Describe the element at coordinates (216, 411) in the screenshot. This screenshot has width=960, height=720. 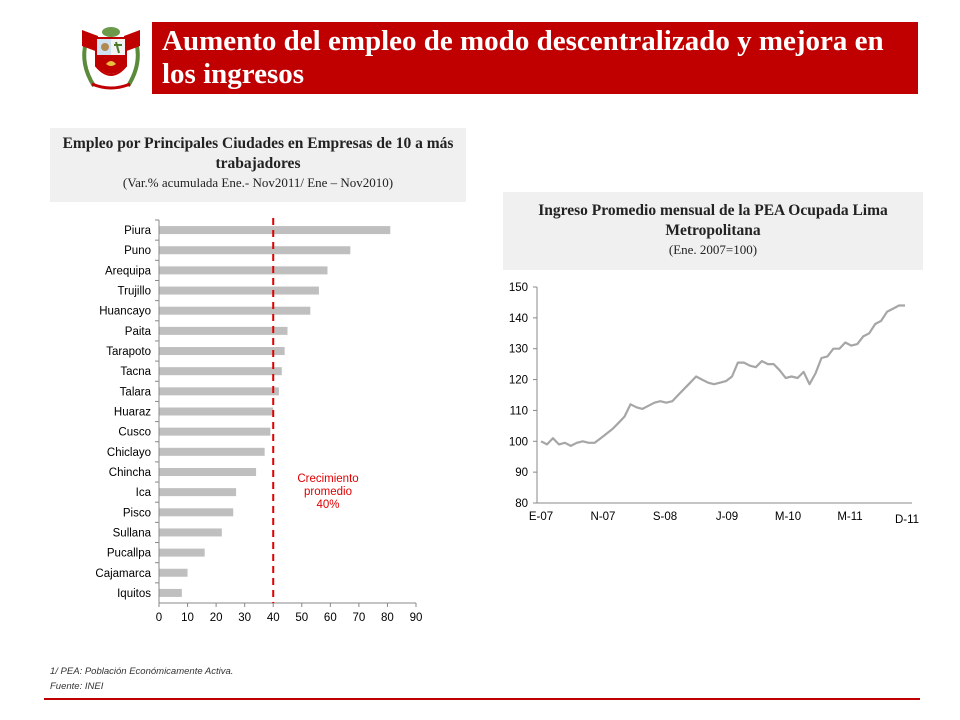
I see `bar-huaraz` at that location.